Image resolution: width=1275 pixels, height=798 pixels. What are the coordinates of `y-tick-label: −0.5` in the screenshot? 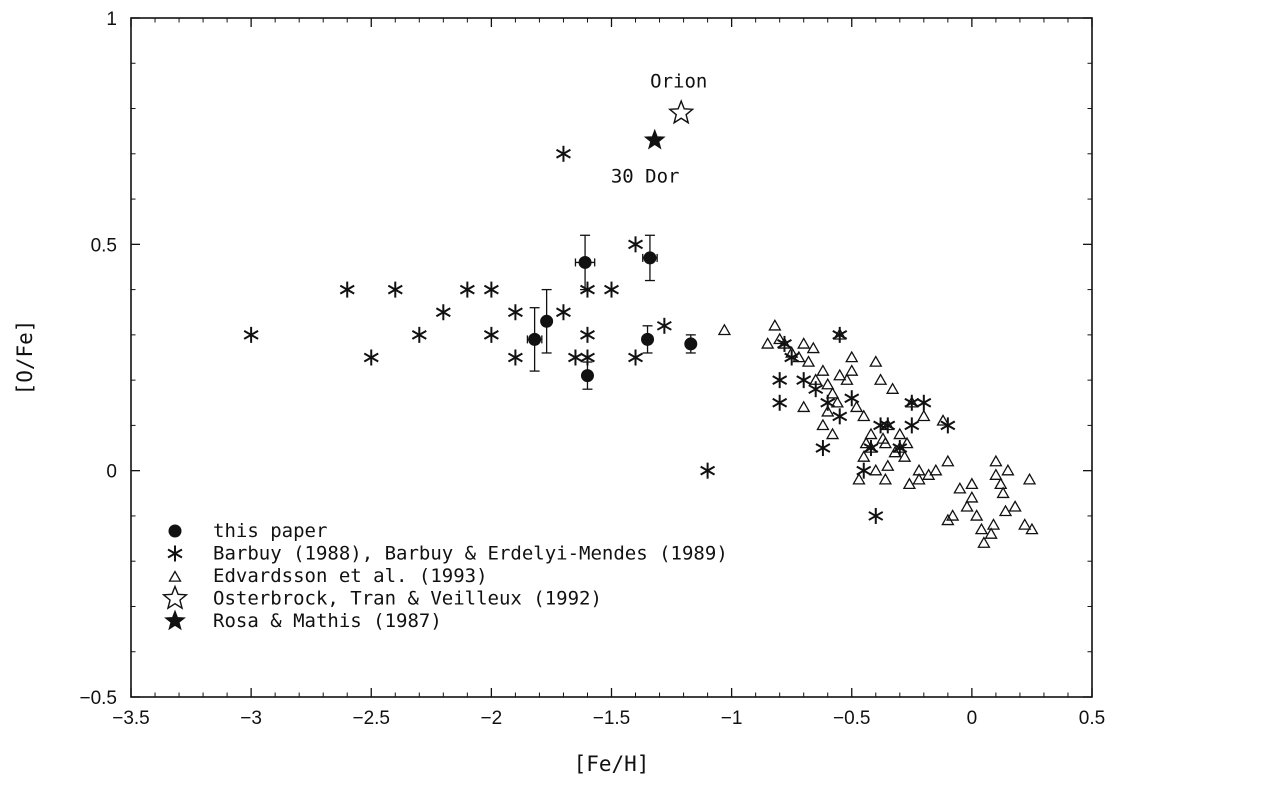 It's located at (98, 698).